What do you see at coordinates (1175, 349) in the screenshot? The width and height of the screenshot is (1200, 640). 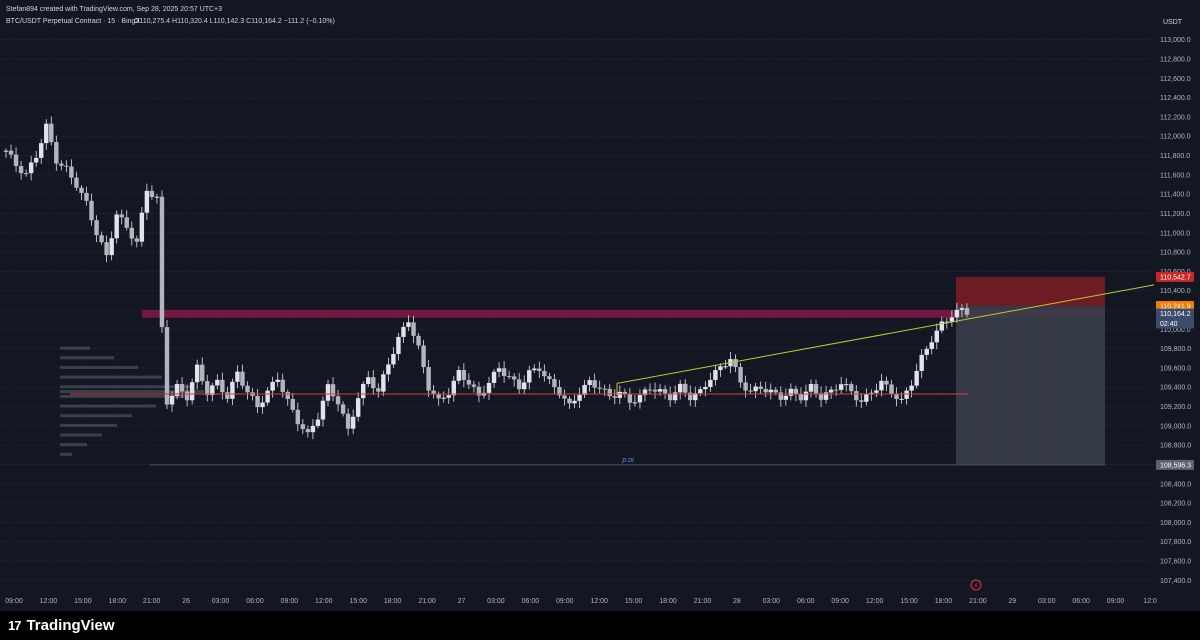 I see `price-tick-label: 109,800.0` at bounding box center [1175, 349].